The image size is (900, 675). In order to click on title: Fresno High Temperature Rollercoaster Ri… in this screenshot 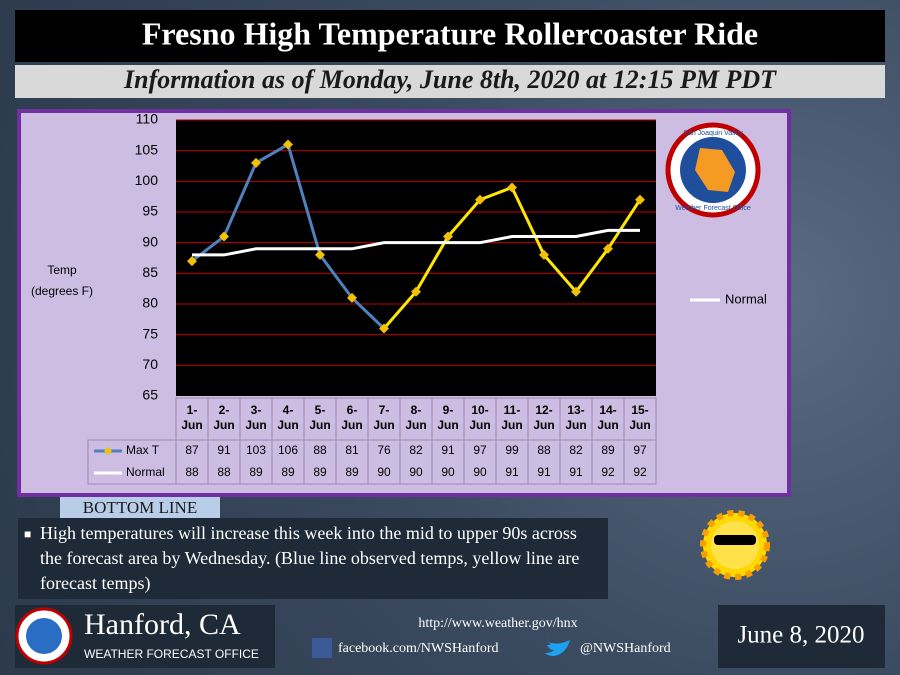, I will do `click(450, 33)`.